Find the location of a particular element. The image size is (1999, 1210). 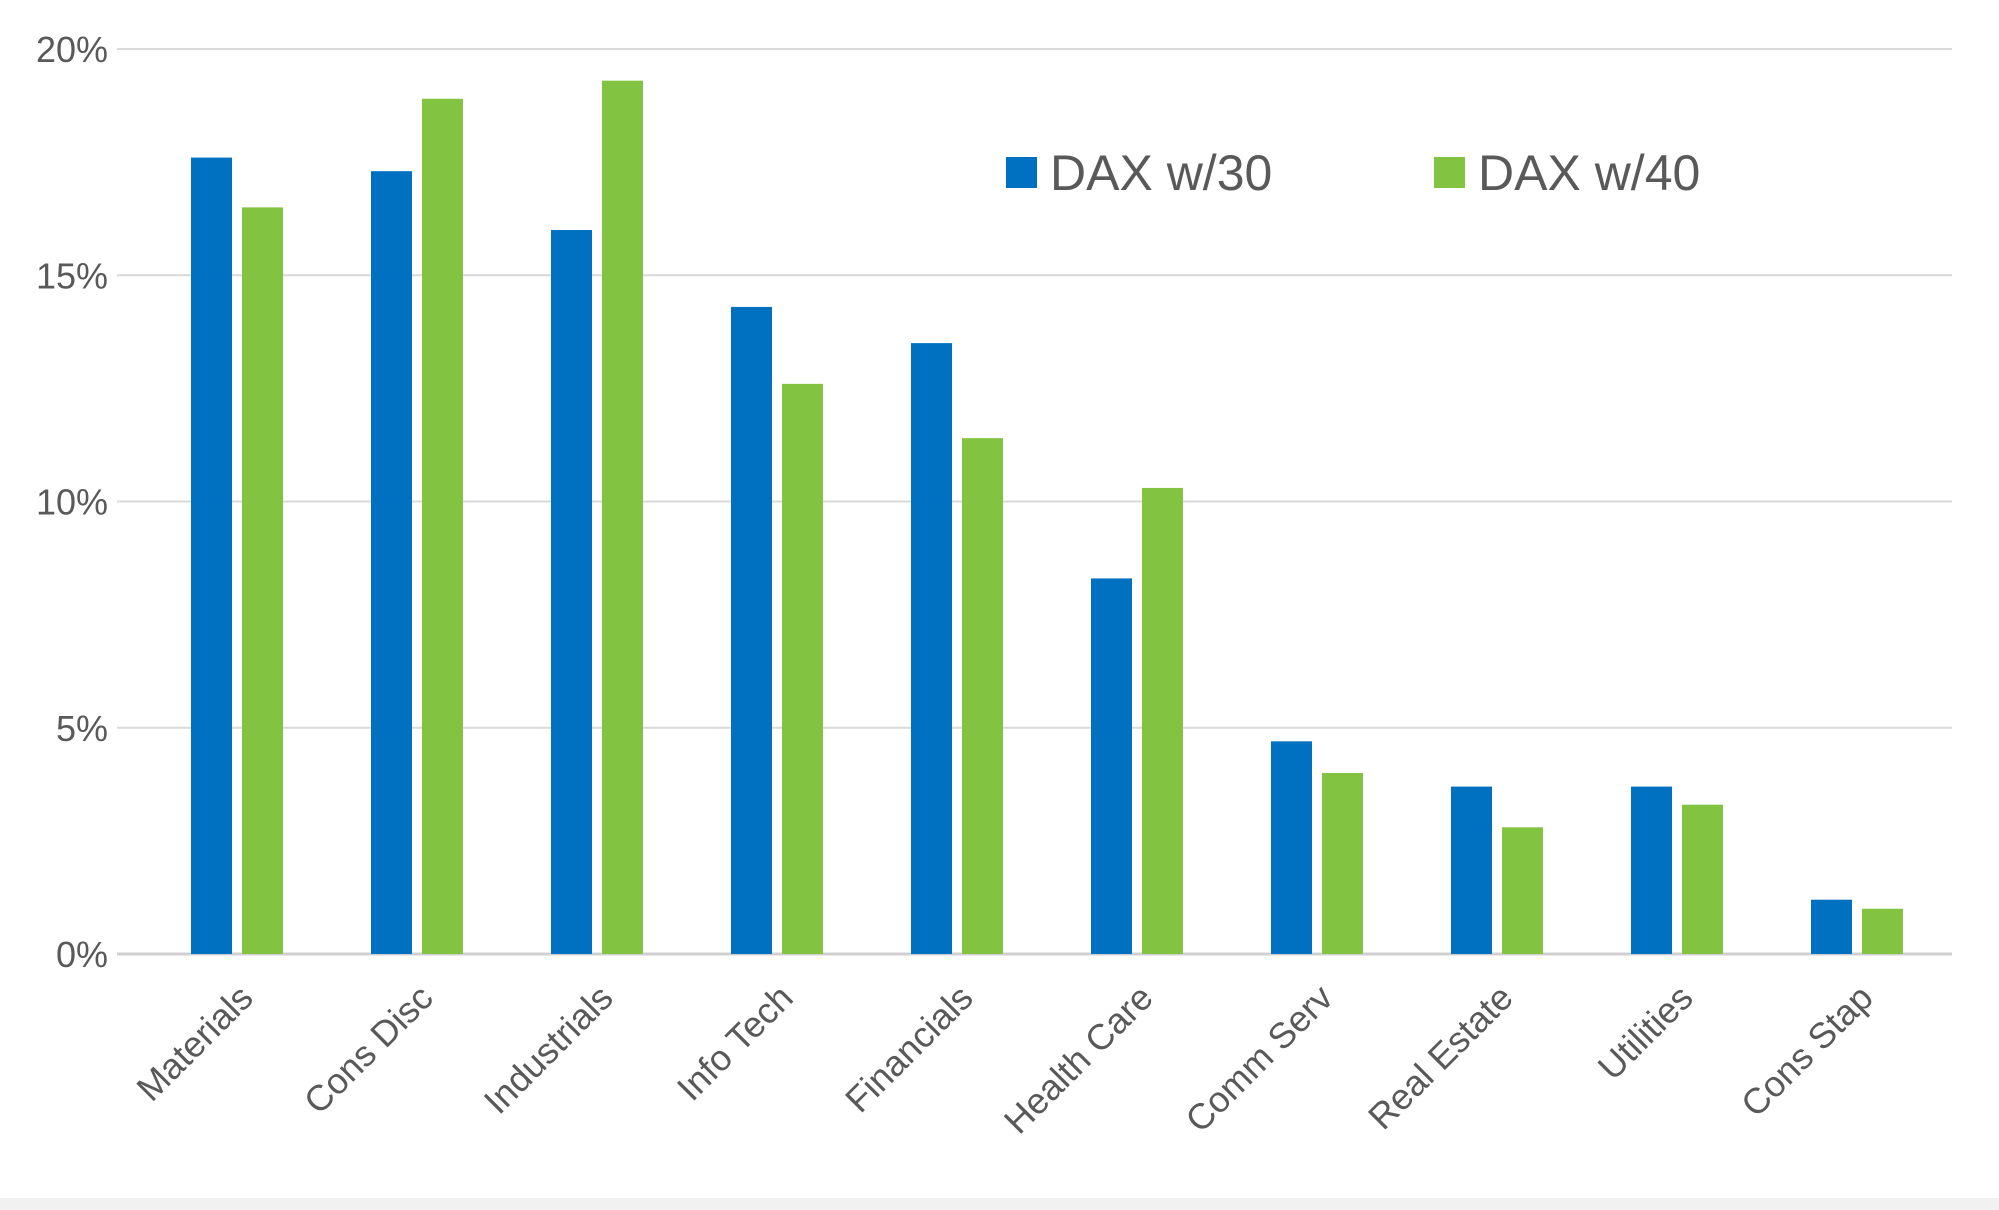

x-category-label: Utilities is located at coordinates (1645, 1032).